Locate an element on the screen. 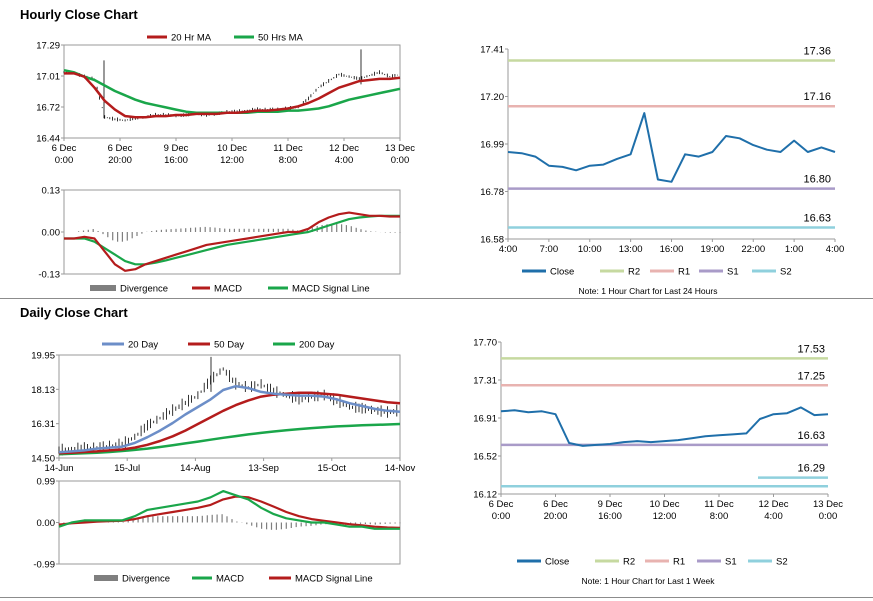 The height and width of the screenshot is (601, 873). hourly-pivot-y-tick-label: 17.20 is located at coordinates (492, 97).